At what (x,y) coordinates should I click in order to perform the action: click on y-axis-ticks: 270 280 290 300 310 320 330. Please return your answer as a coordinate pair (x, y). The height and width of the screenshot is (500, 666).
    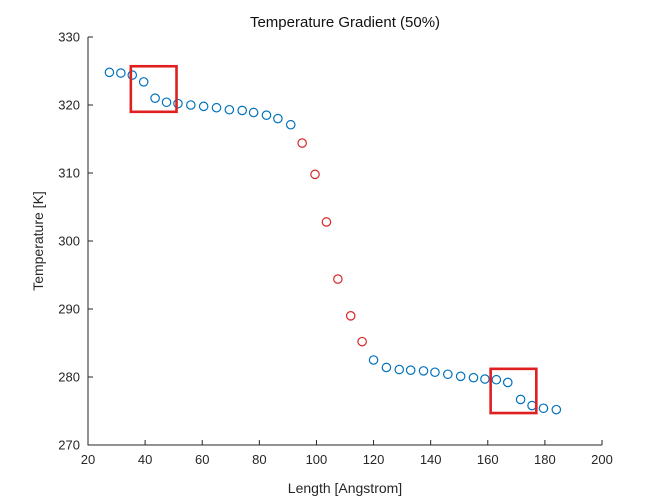
    Looking at the image, I should click on (75, 241).